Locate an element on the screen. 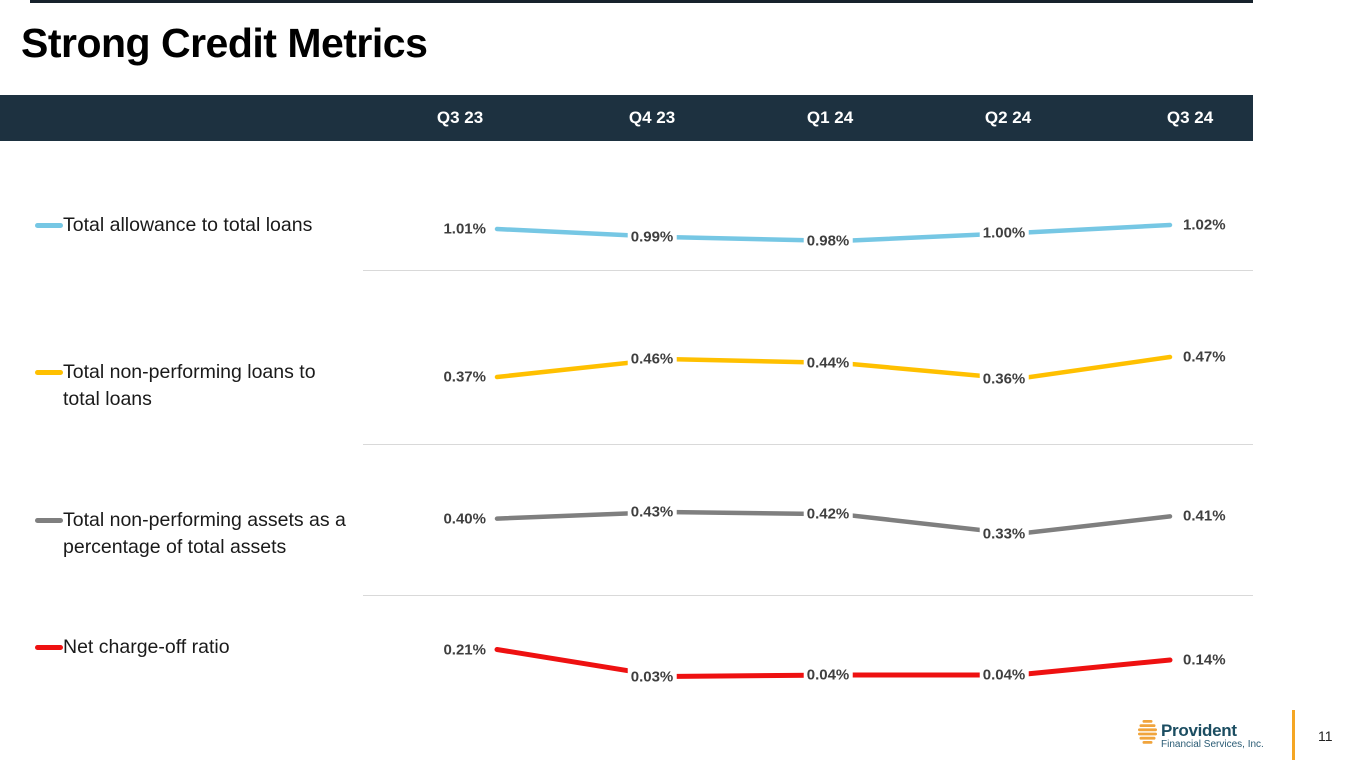  legend-item: Total allowance to total loans is located at coordinates (191, 225).